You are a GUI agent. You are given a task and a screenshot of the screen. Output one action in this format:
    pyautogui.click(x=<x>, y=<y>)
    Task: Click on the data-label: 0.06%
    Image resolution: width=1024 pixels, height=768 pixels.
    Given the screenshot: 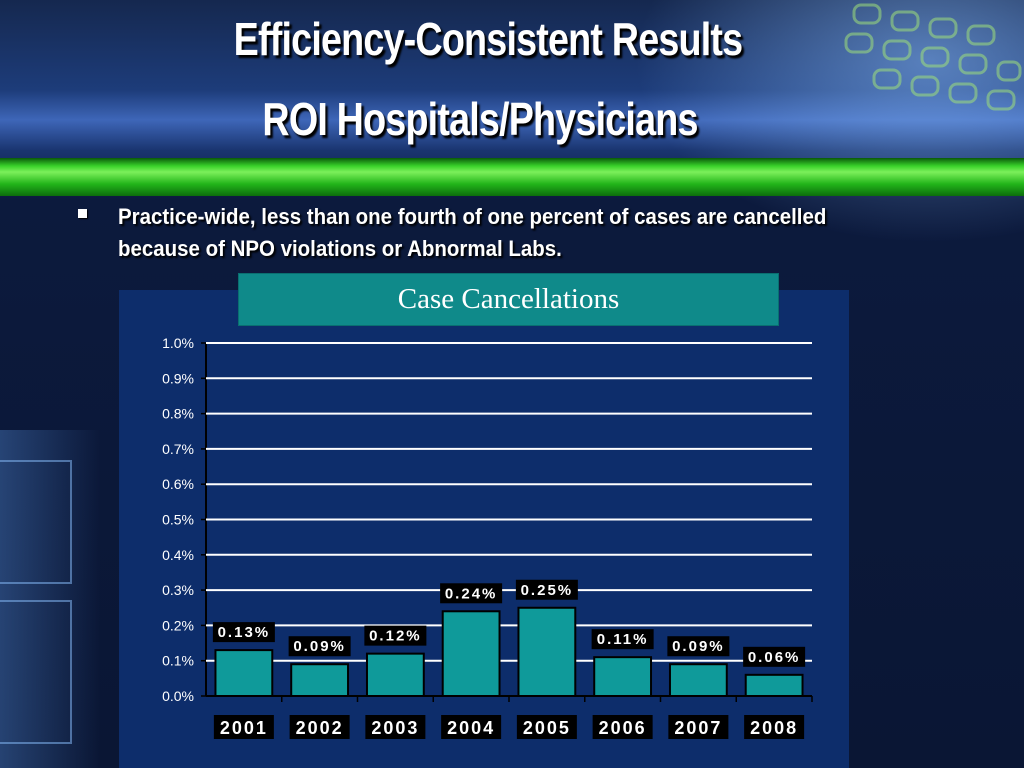 What is the action you would take?
    pyautogui.click(x=774, y=657)
    